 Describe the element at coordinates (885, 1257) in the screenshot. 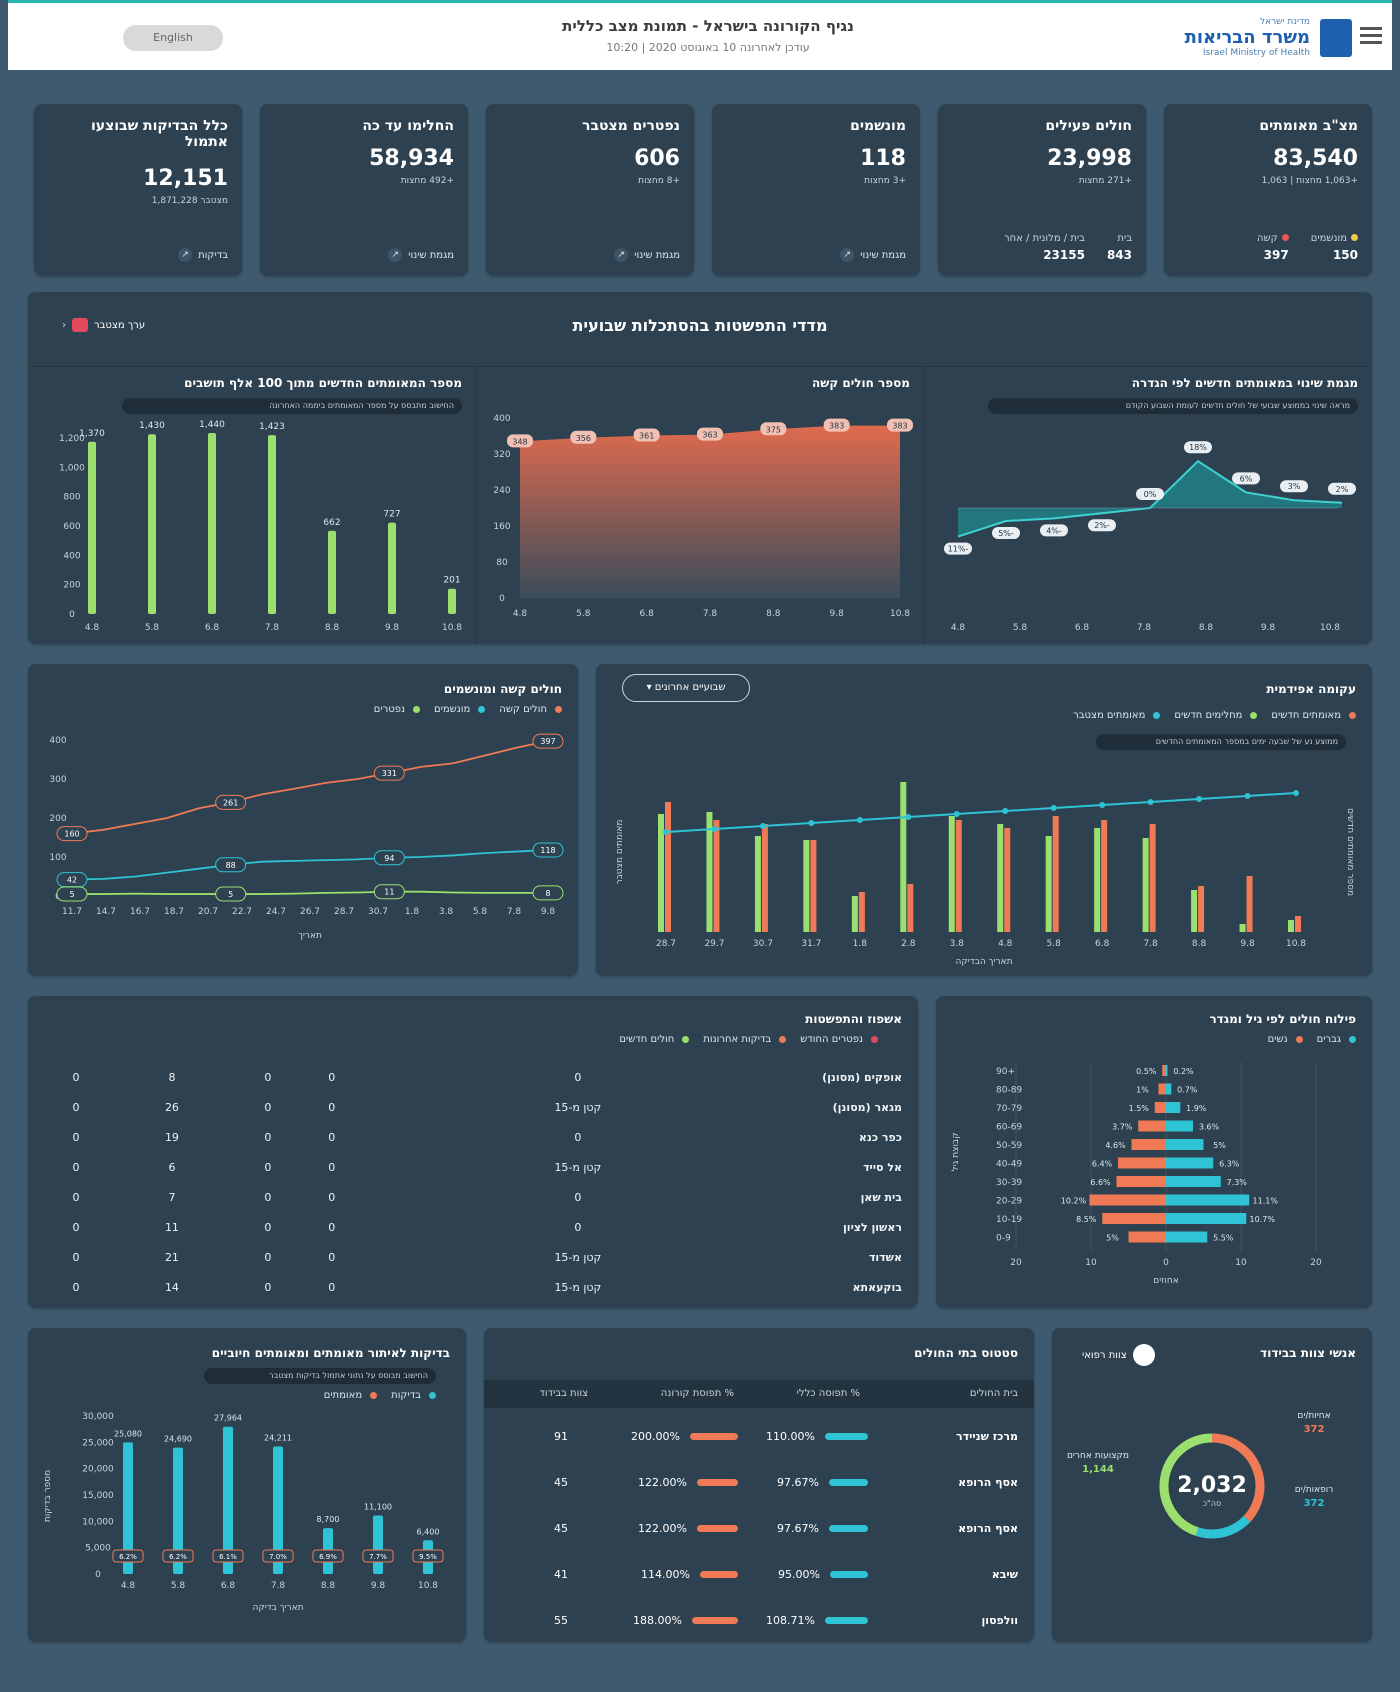

I see `city-name: אשדוד` at that location.